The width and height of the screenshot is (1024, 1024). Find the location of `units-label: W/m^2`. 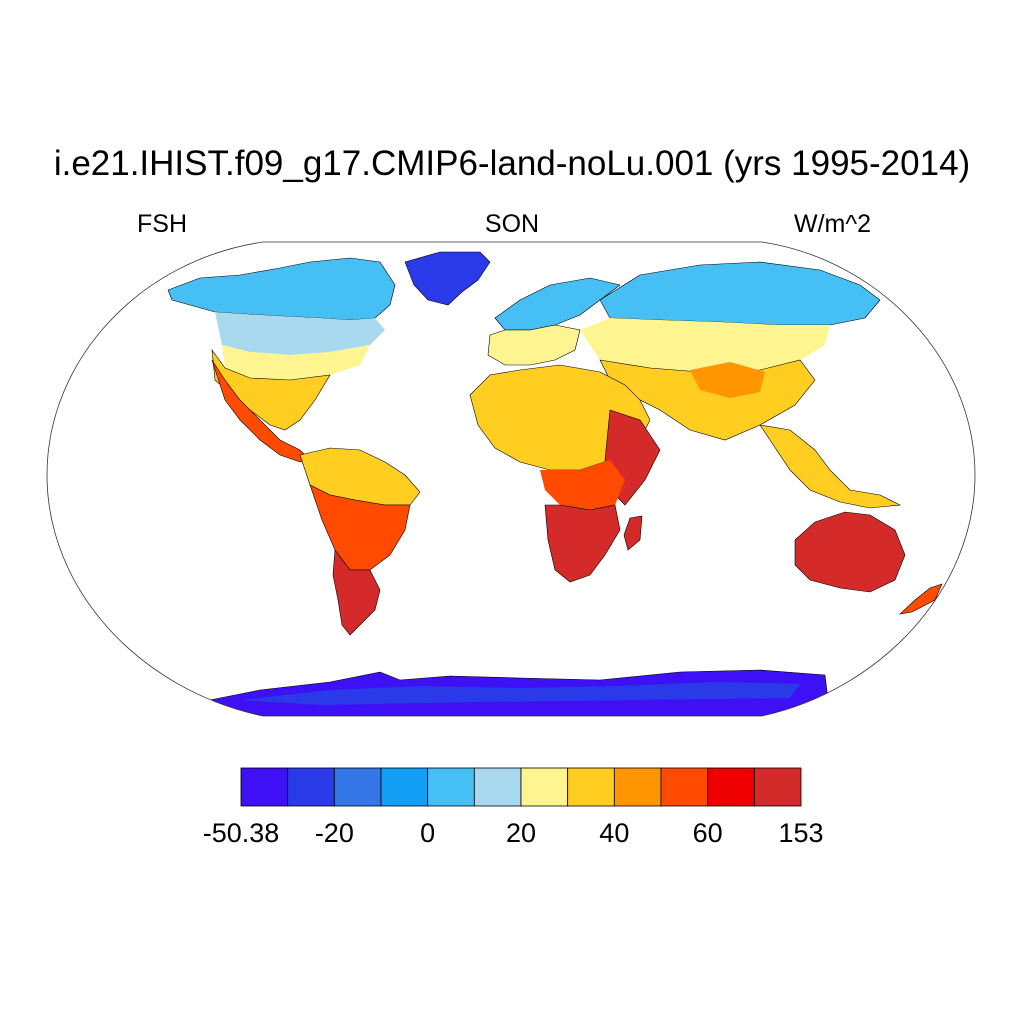

units-label: W/m^2 is located at coordinates (833, 224).